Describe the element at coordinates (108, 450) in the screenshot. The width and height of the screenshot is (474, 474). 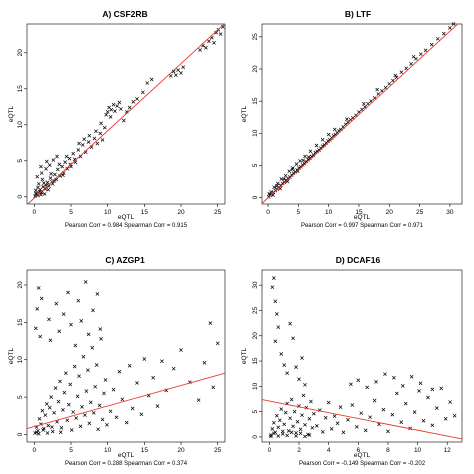
I see `x-tick-label: 10` at that location.